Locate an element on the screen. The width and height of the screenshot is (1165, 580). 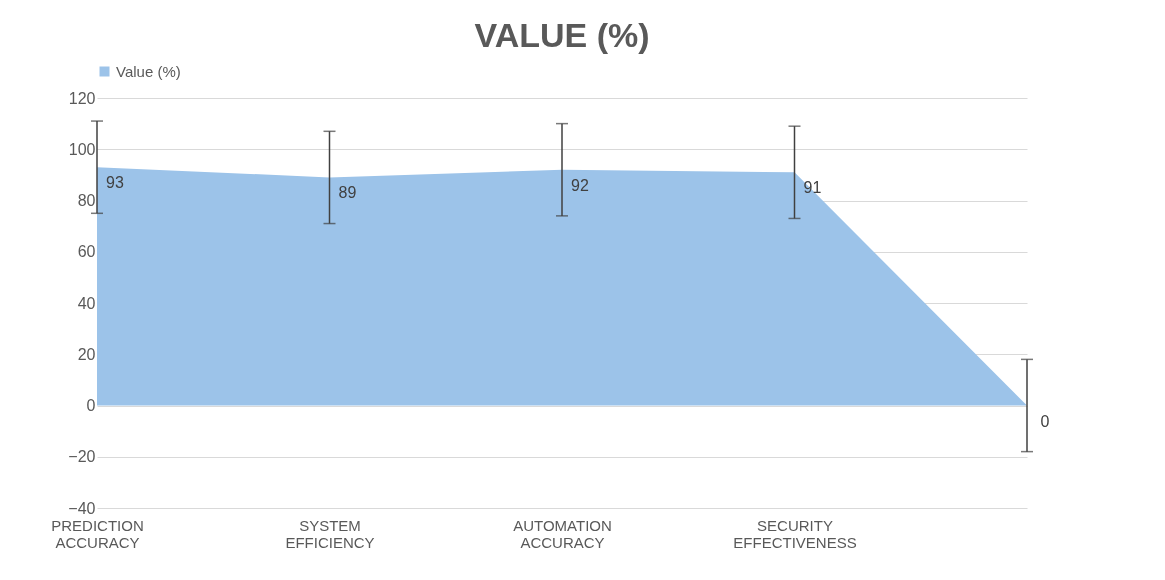
chart-title: VALUE (%) is located at coordinates (562, 35).